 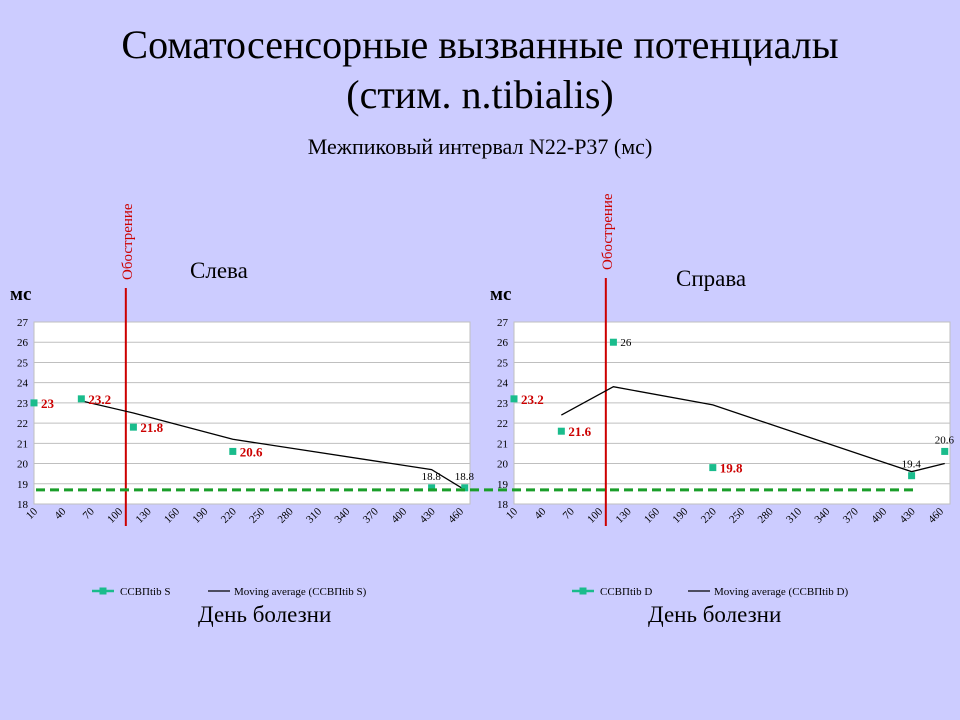 What do you see at coordinates (172, 515) in the screenshot?
I see `left-x-tick-label: 160` at bounding box center [172, 515].